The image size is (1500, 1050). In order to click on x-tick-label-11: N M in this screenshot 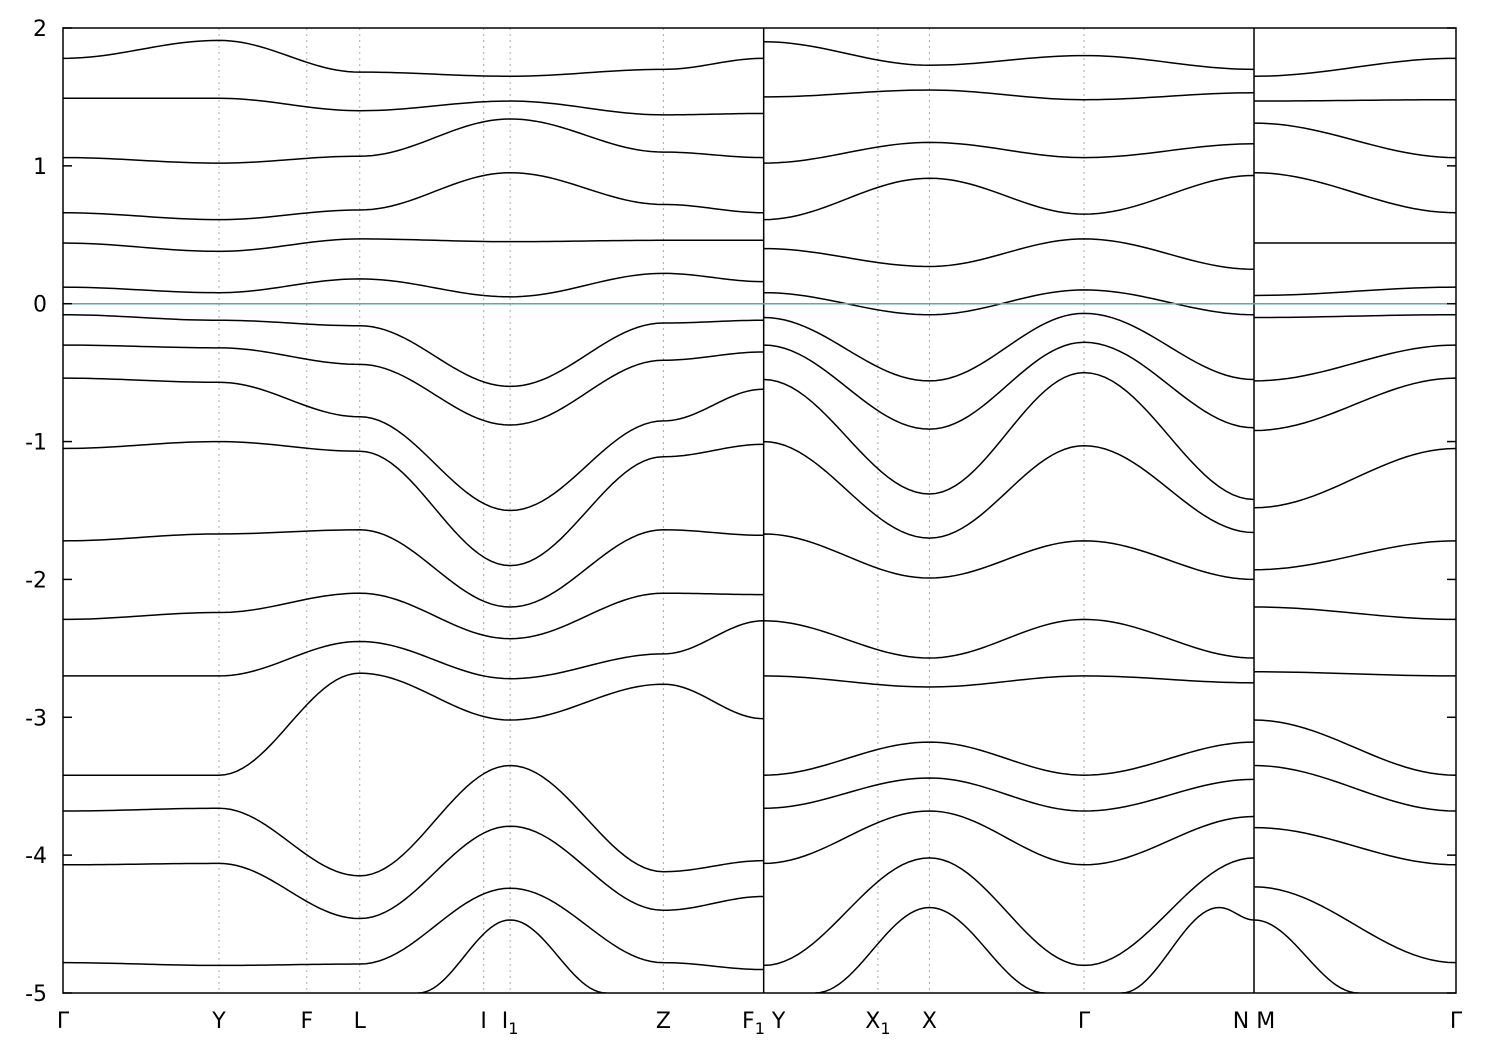, I will do `click(1254, 1021)`.